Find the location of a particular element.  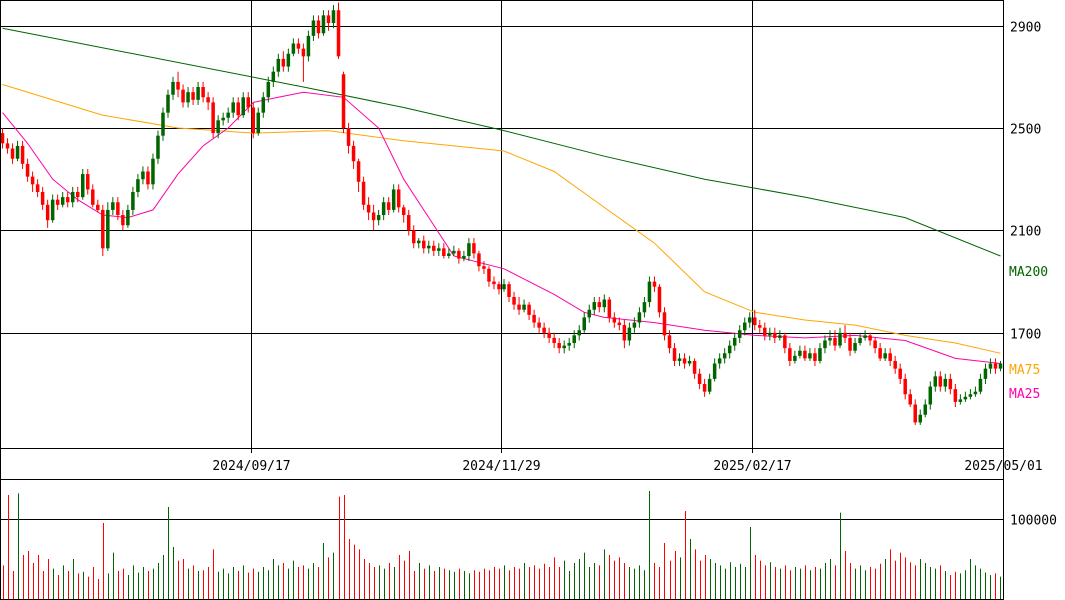

legend-ma75: MA75 is located at coordinates (1024, 370).